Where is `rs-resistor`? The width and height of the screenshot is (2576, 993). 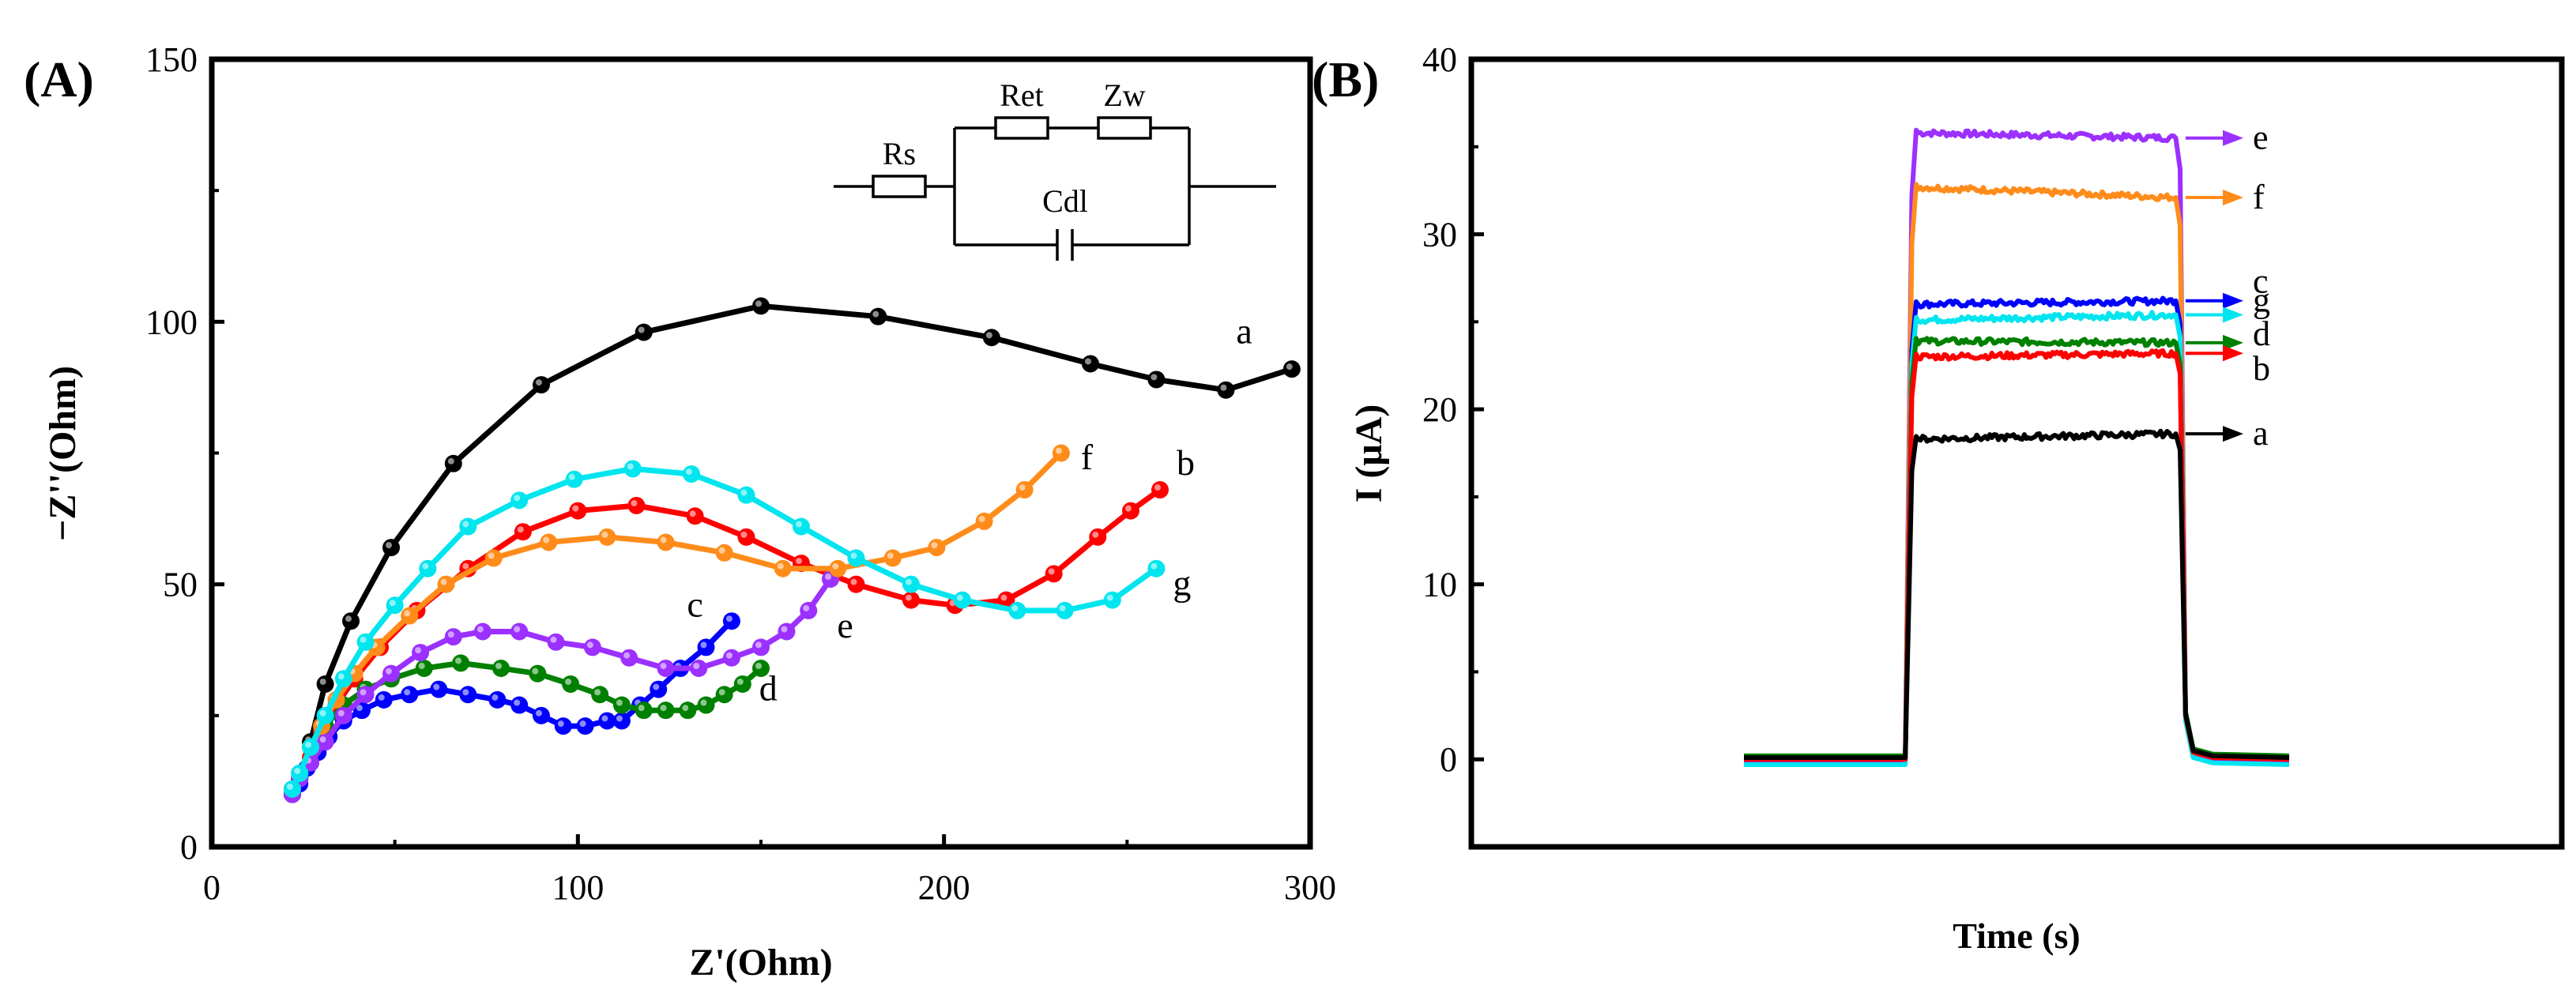 rs-resistor is located at coordinates (899, 186).